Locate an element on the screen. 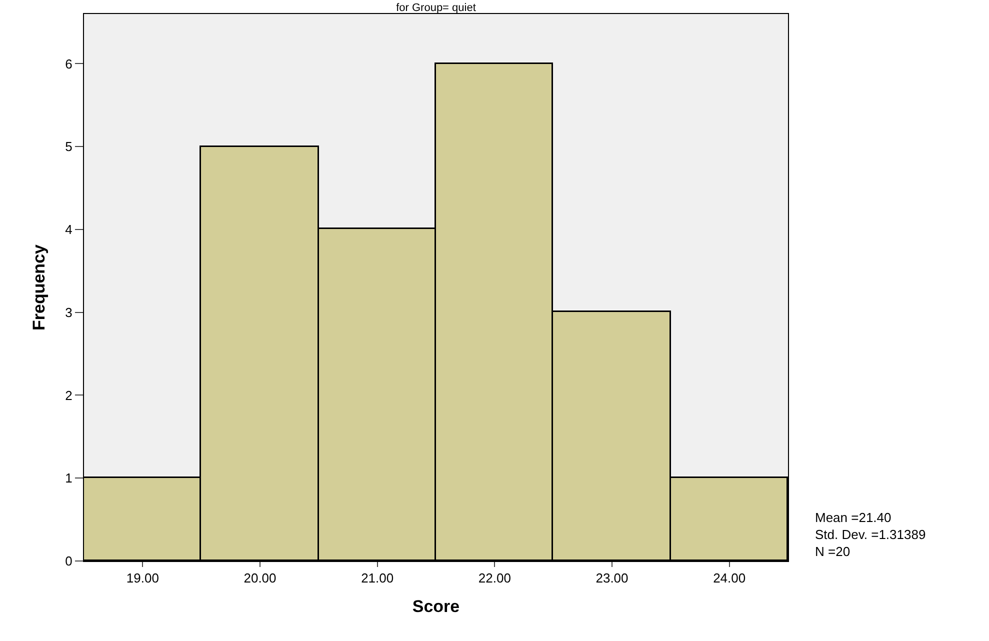  x-tick-label: 19.00 is located at coordinates (142, 578).